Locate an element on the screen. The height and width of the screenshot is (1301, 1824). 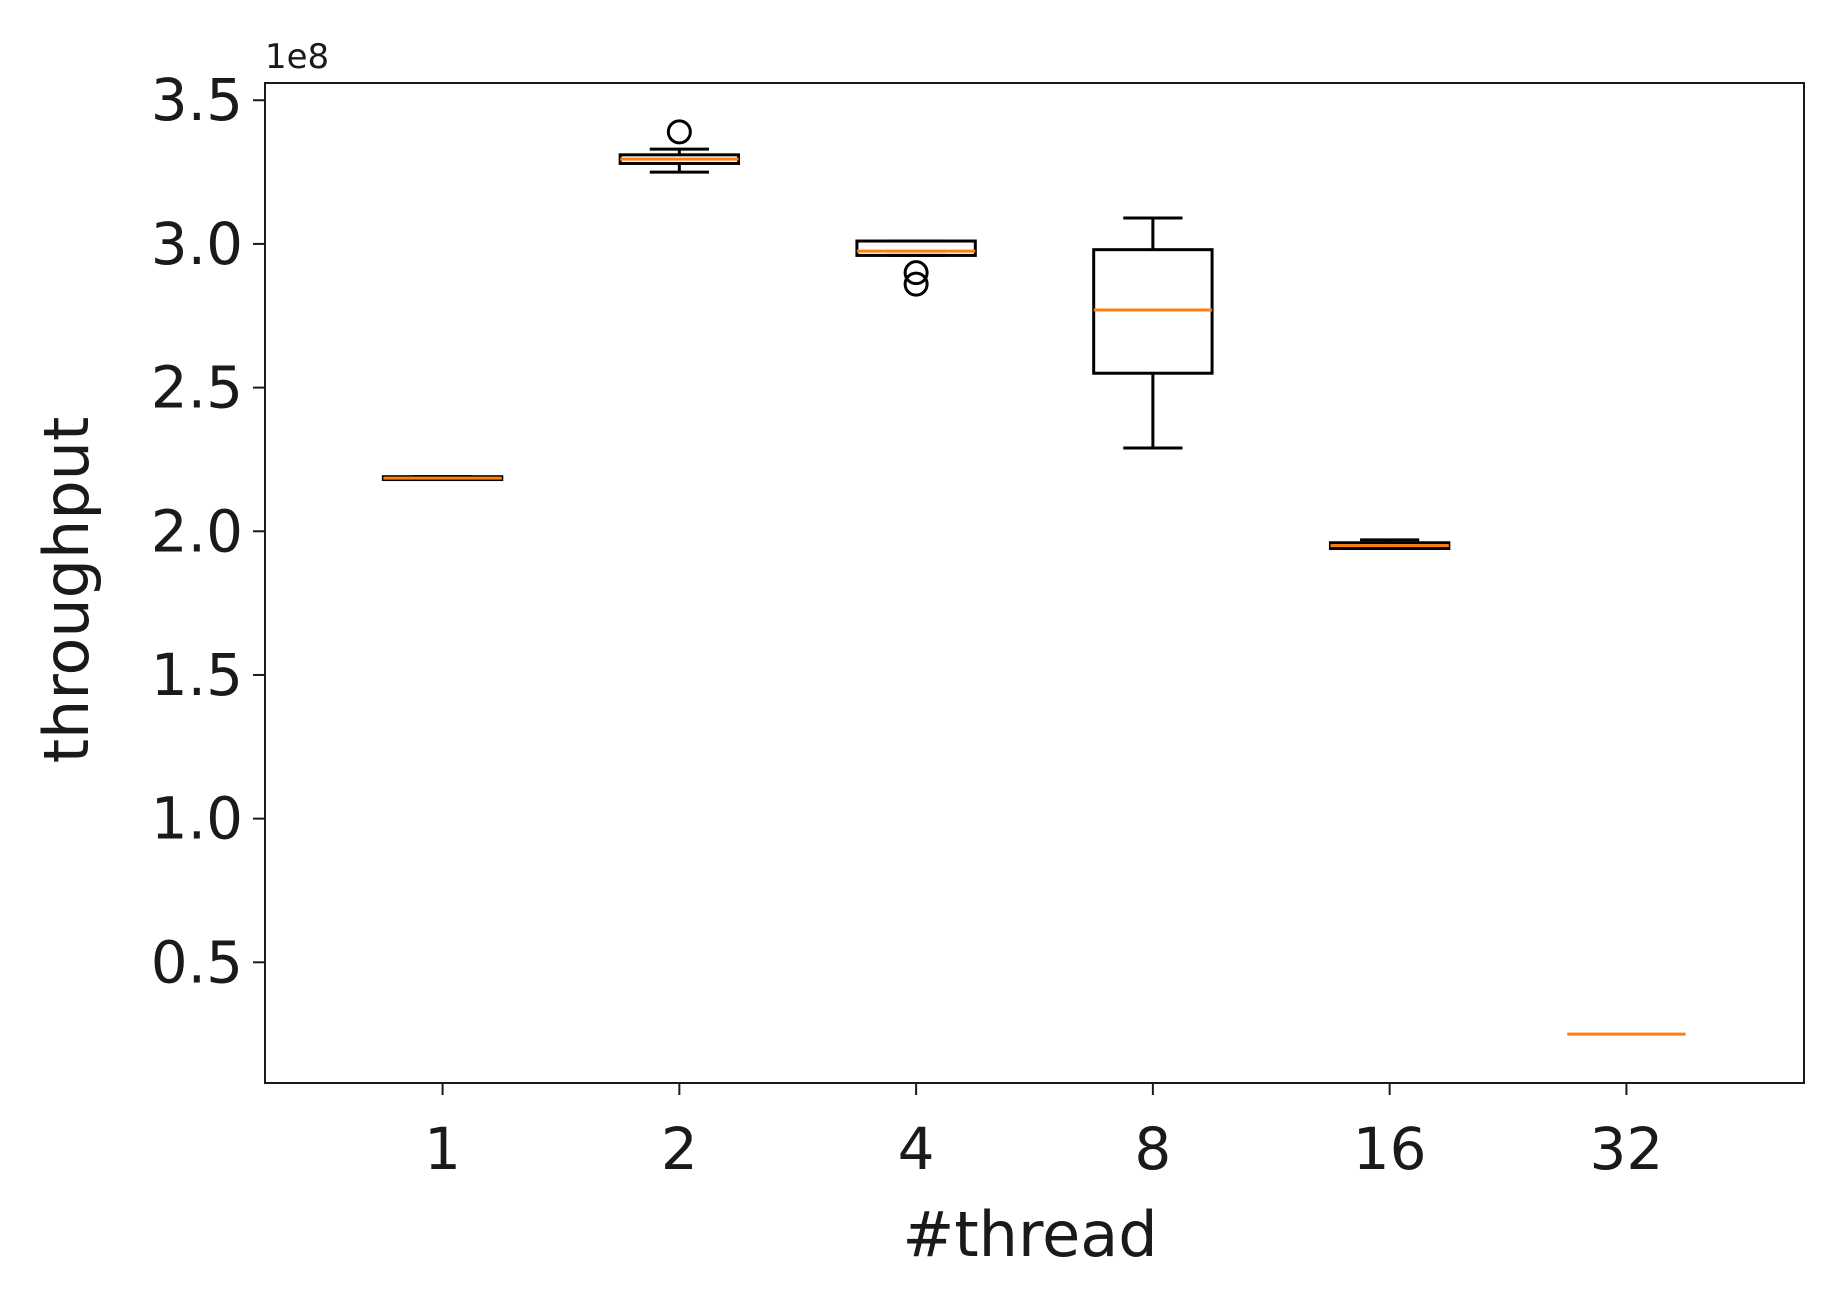
y-tick-label: 3.0 is located at coordinates (197, 244).